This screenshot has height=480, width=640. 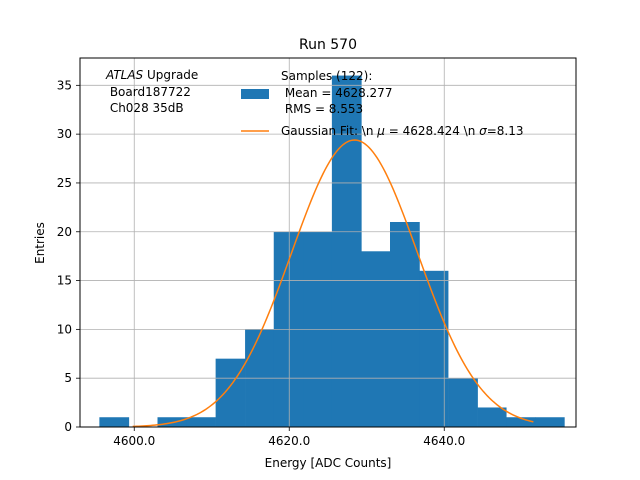 What do you see at coordinates (402, 131) in the screenshot?
I see `legend-fit-label: Gaussian Fit: \n μ = 4628.424 \n σ=8.13` at bounding box center [402, 131].